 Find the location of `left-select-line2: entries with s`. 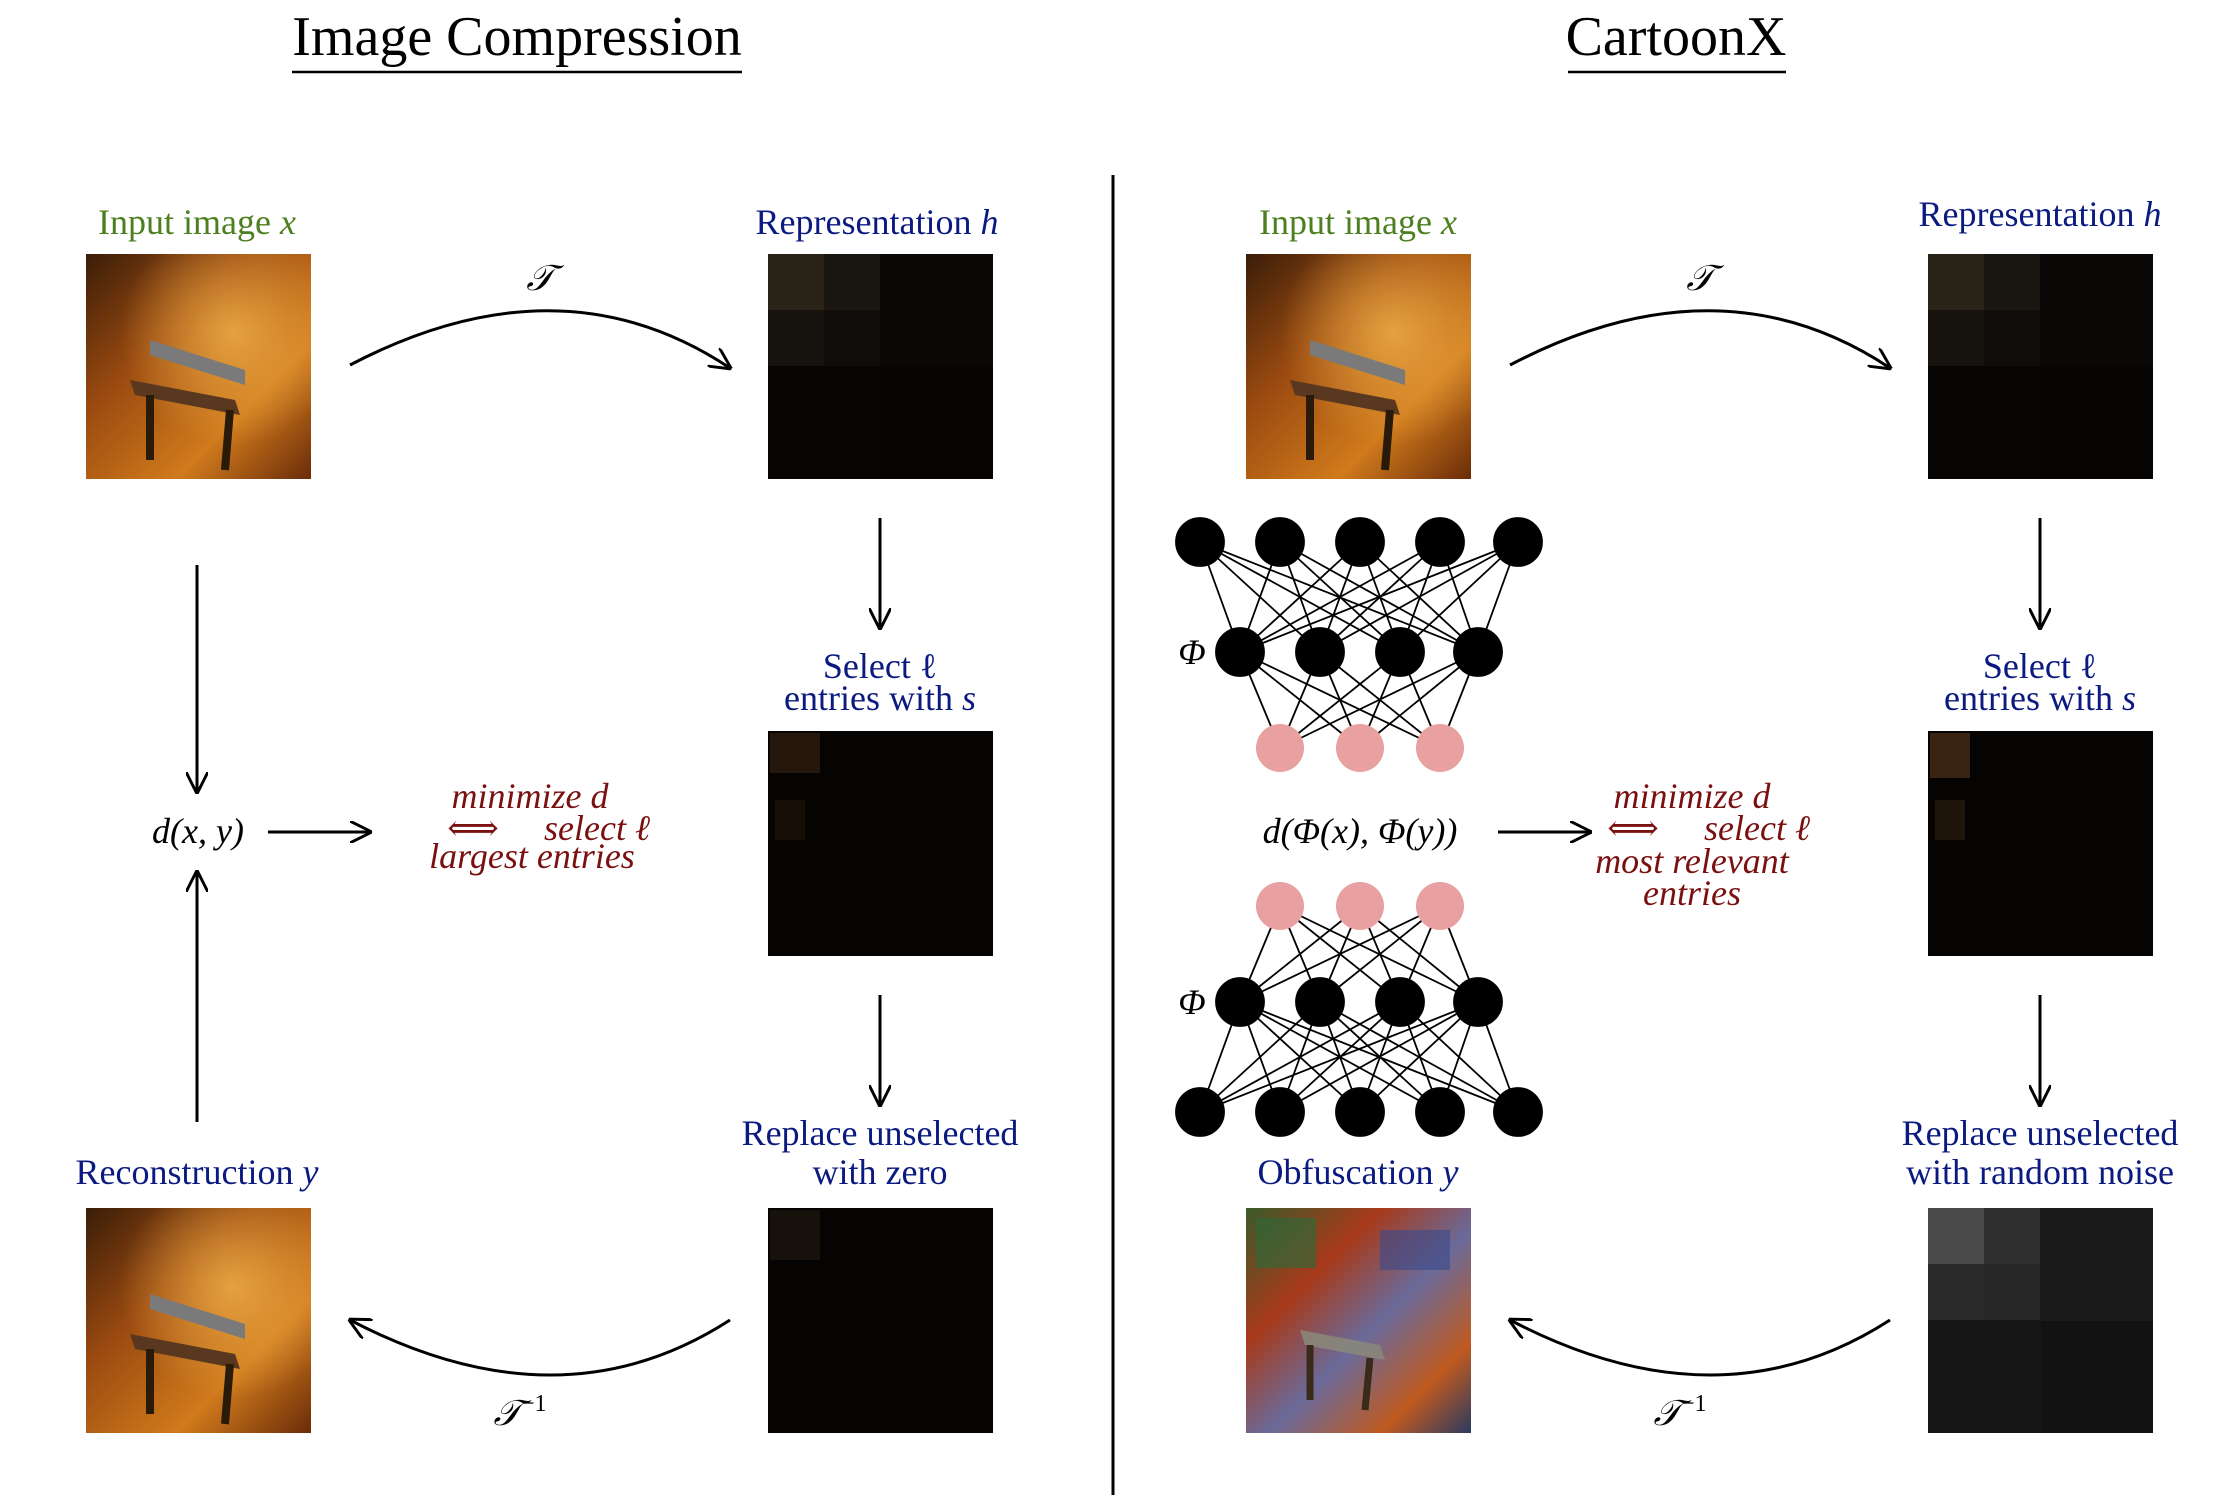

left-select-line2: entries with s is located at coordinates (880, 698).